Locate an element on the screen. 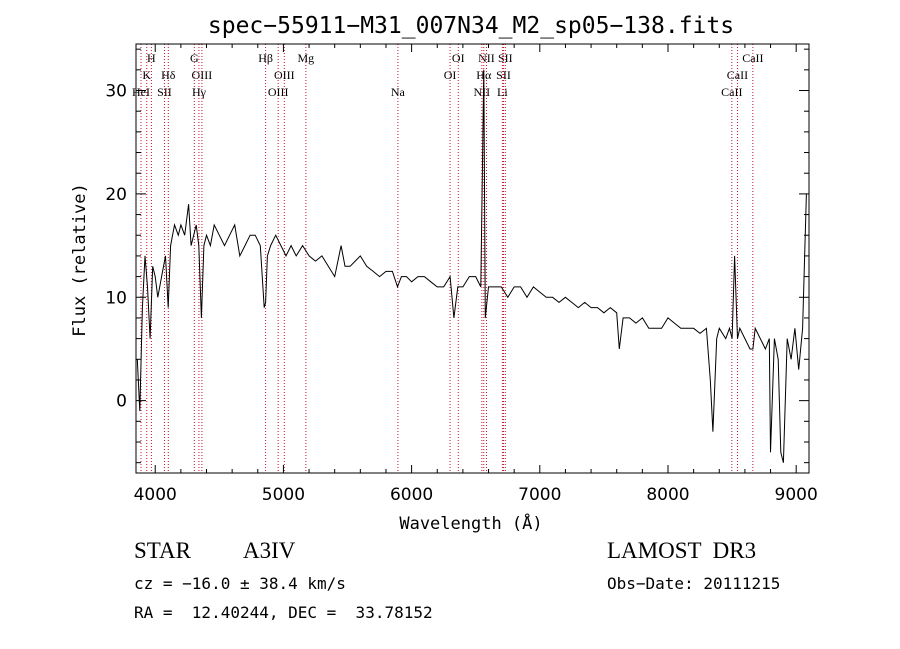  marker-label-7: Hγ is located at coordinates (199, 92).